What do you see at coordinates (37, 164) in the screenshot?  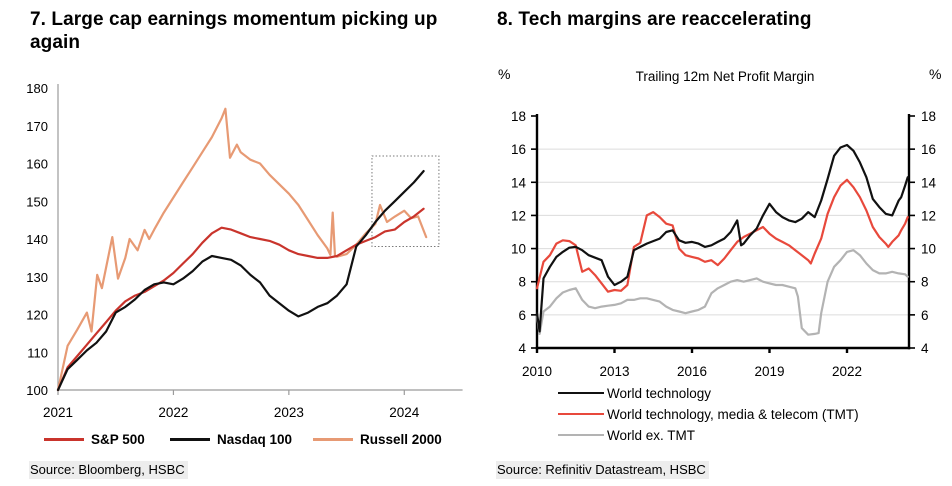 I see `y-tick-label: 160` at bounding box center [37, 164].